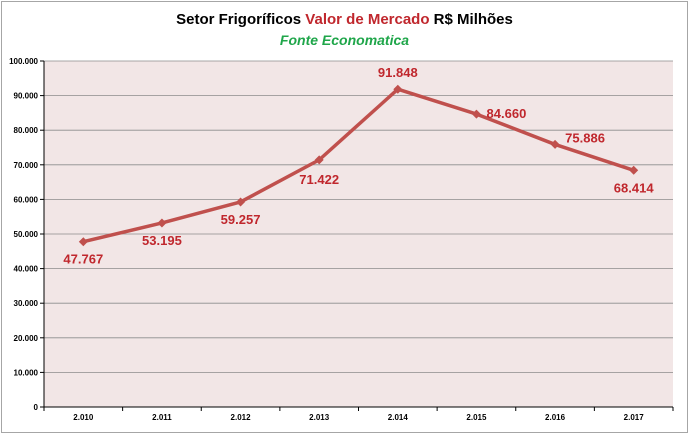  I want to click on y-tick-label: 60.000, so click(26, 199).